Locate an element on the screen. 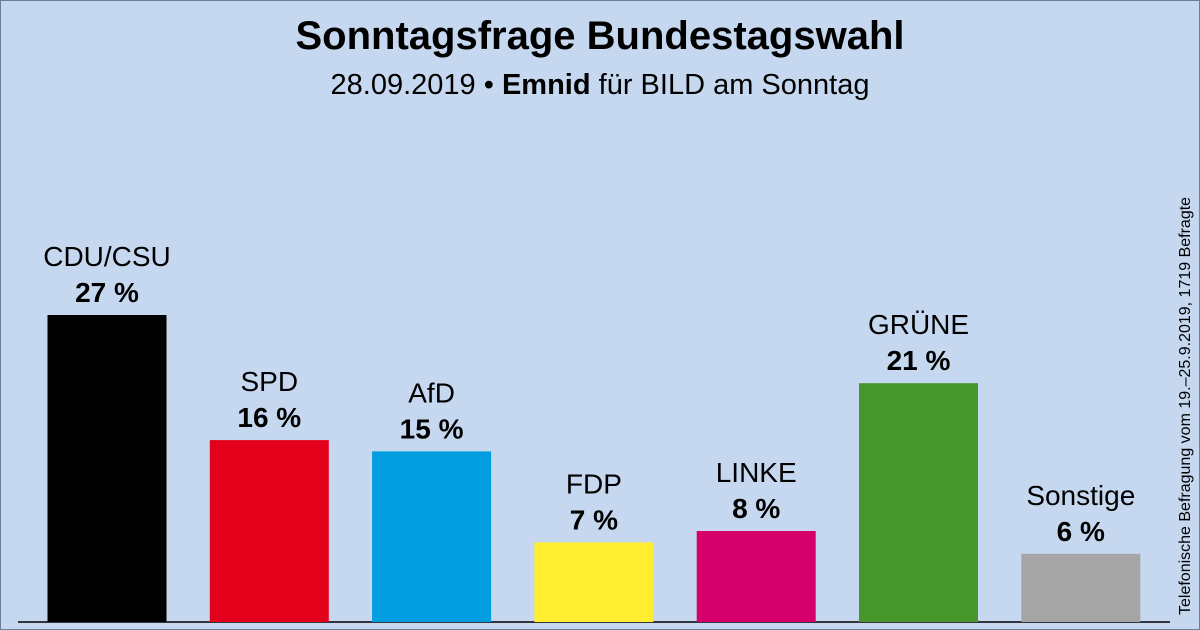  poll-date: 28.09.2019 is located at coordinates (403, 85).